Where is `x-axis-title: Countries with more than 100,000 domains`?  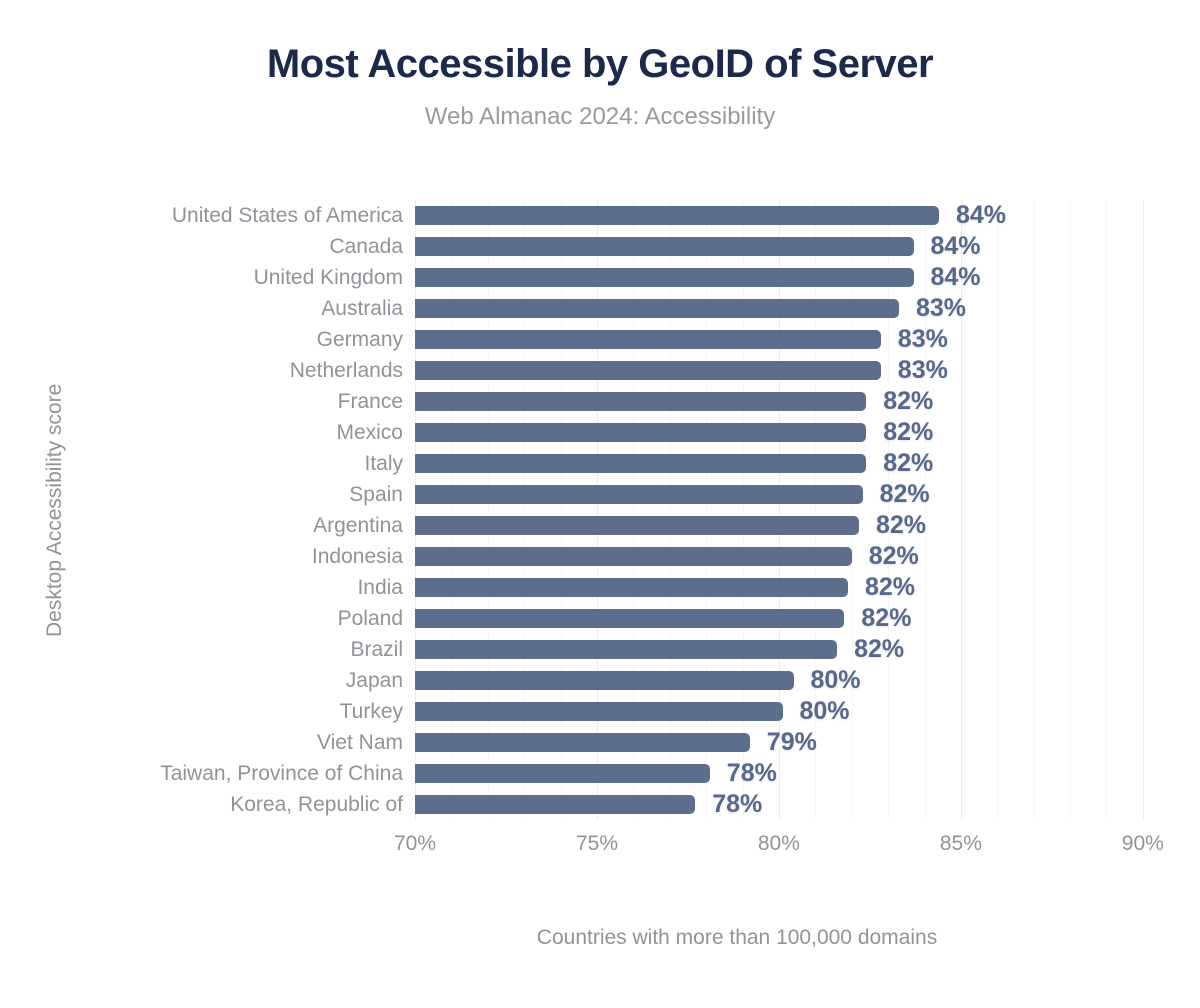 x-axis-title: Countries with more than 100,000 domains is located at coordinates (737, 937).